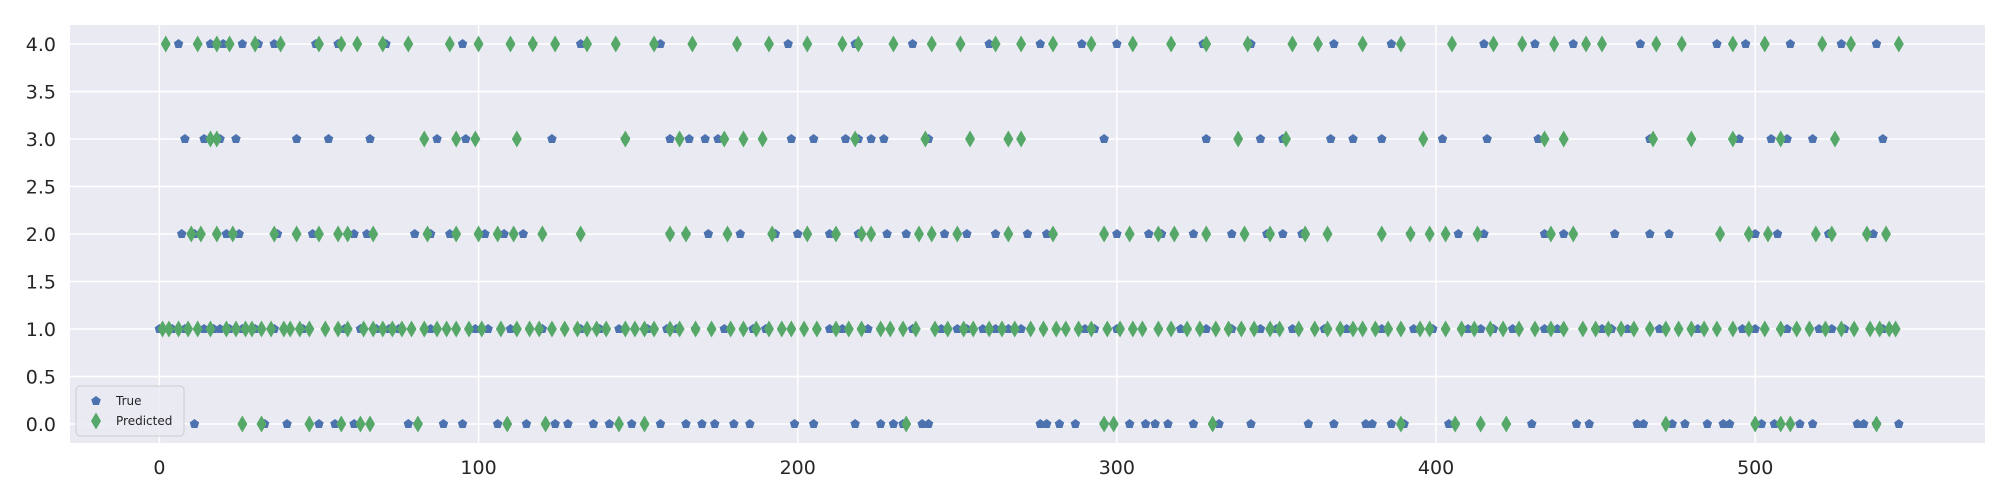 The image size is (2000, 500). Describe the element at coordinates (1117, 468) in the screenshot. I see `x-tick-label: 300` at that location.